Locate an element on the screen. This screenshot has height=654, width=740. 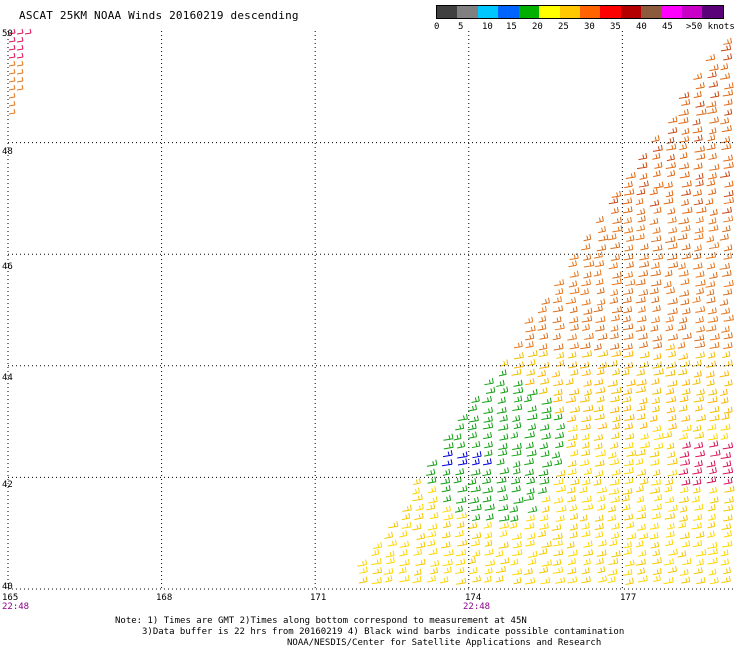
time-label-left: 22:48 is located at coordinates (15, 607).